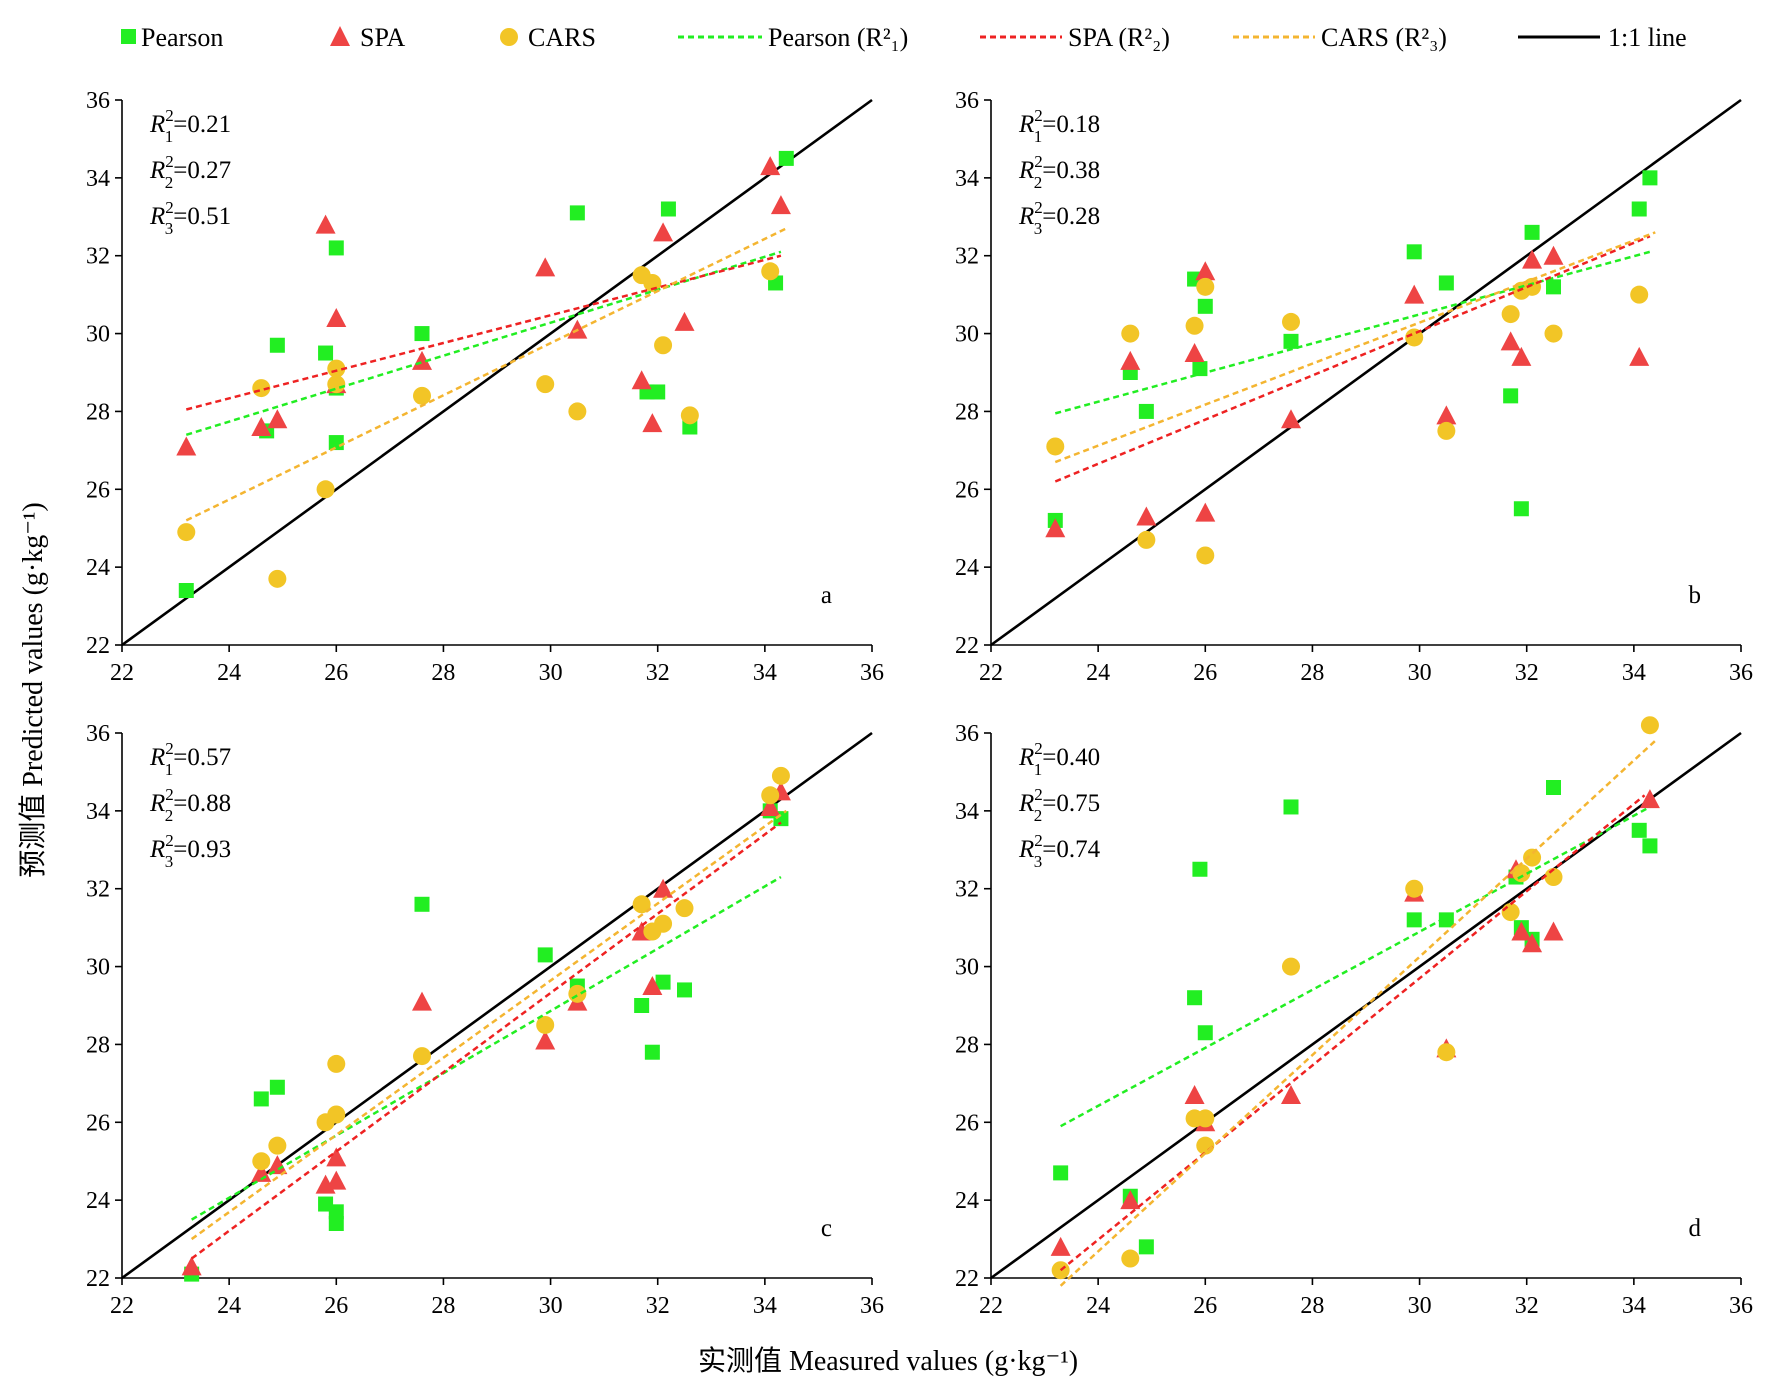 This screenshot has width=1777, height=1389. What do you see at coordinates (340, 36) in the screenshot?
I see `legend-spa-marker` at bounding box center [340, 36].